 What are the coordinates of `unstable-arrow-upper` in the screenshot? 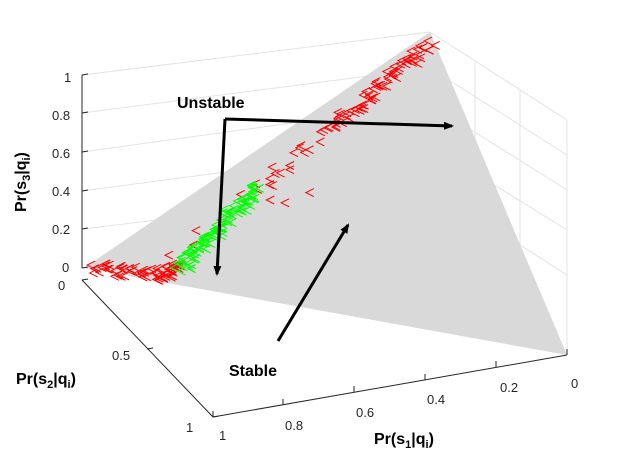 It's located at (339, 123).